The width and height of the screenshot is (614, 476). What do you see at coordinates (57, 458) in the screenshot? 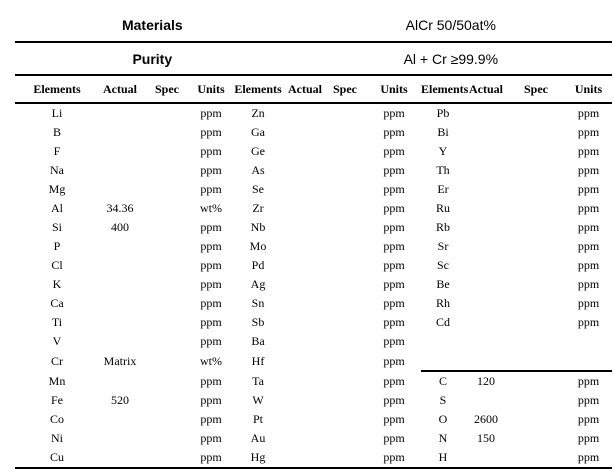
I see `element-cell: Cu` at bounding box center [57, 458].